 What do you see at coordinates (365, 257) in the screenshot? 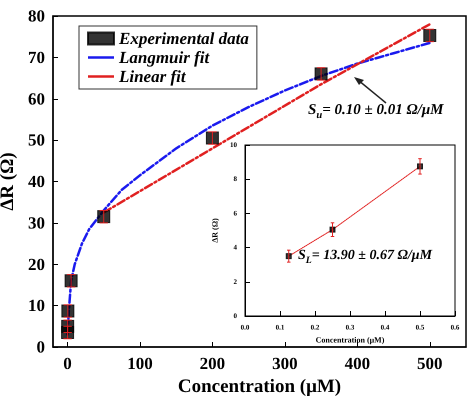
I see `annotation: S$_{L}$= 13.90 ± 0.67 Ω/μM` at bounding box center [365, 257].